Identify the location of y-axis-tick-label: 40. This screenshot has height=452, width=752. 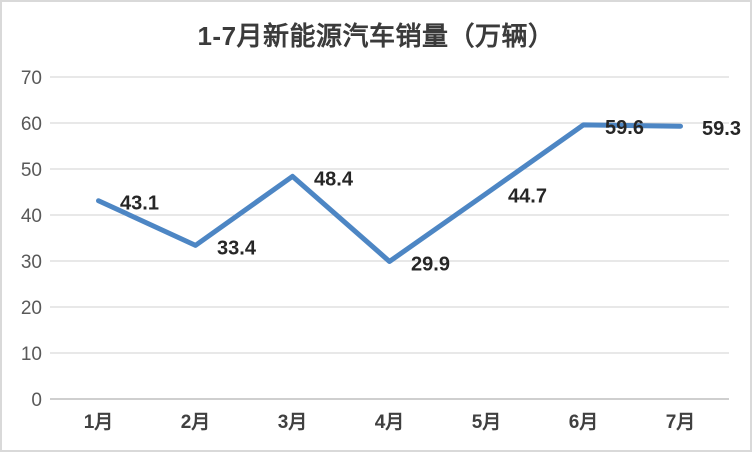
(31, 216).